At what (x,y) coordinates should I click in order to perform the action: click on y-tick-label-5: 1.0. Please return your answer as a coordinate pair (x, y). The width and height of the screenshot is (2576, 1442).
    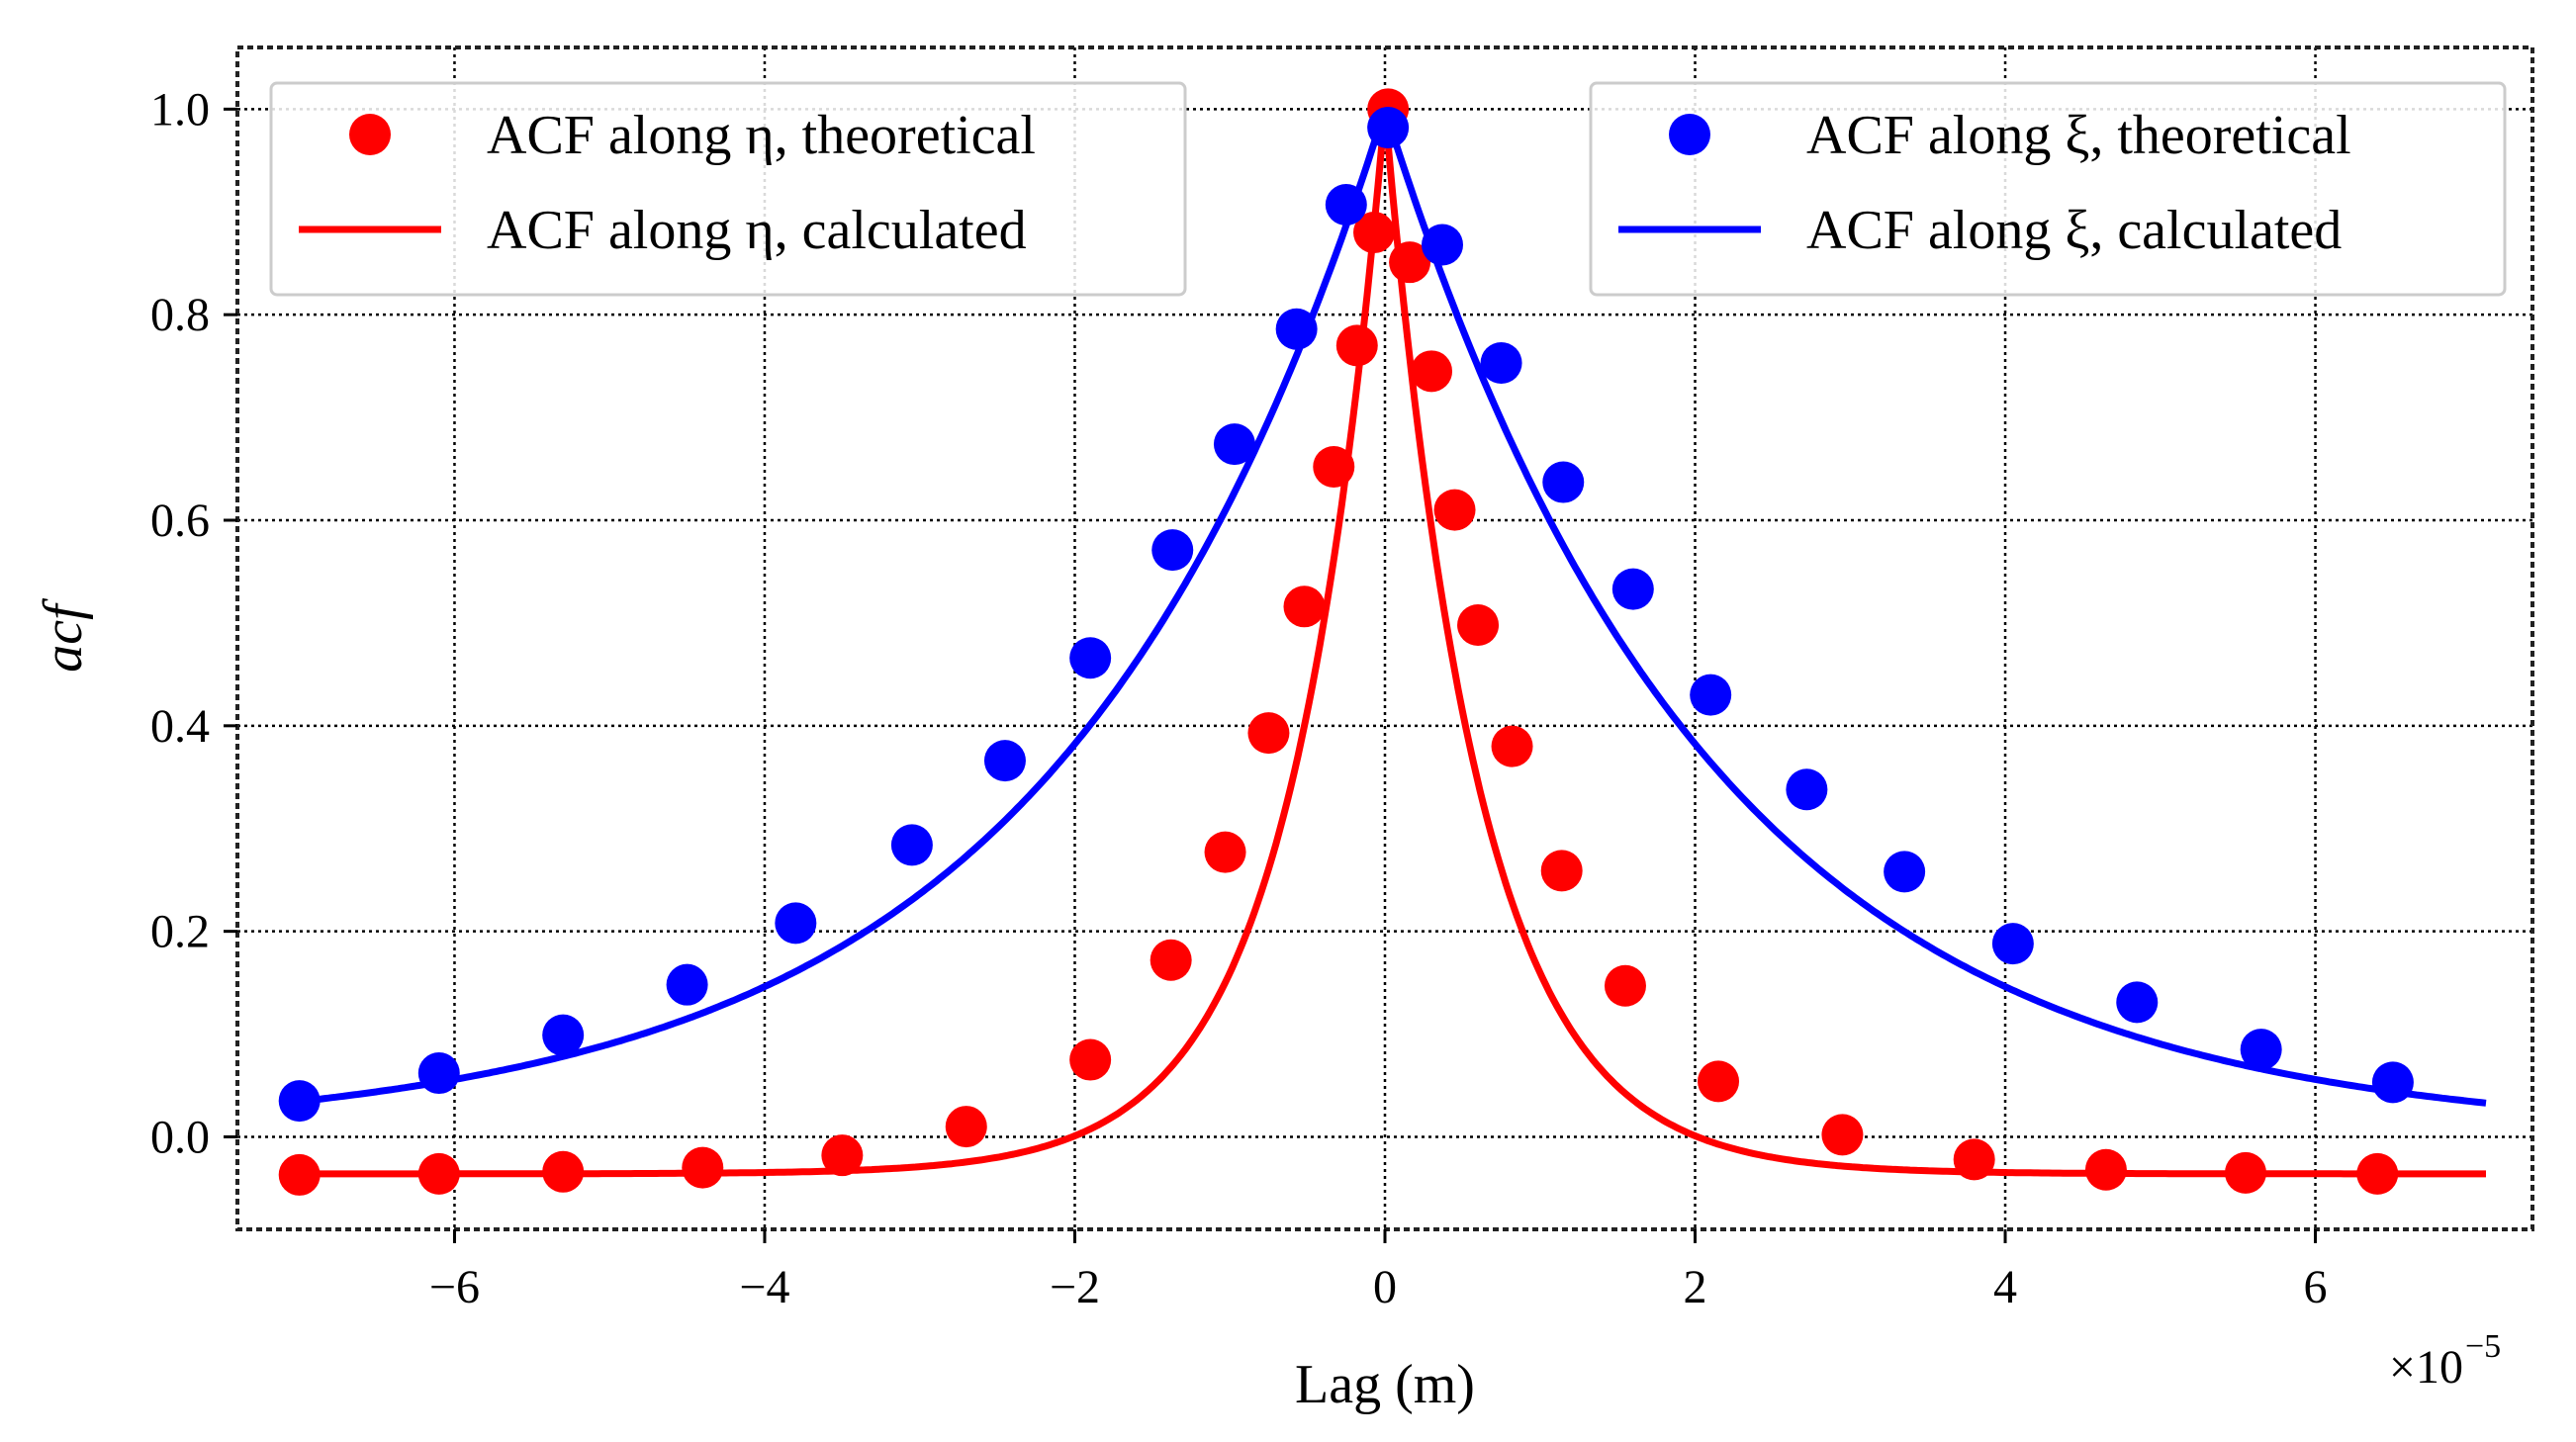
    Looking at the image, I should click on (180, 109).